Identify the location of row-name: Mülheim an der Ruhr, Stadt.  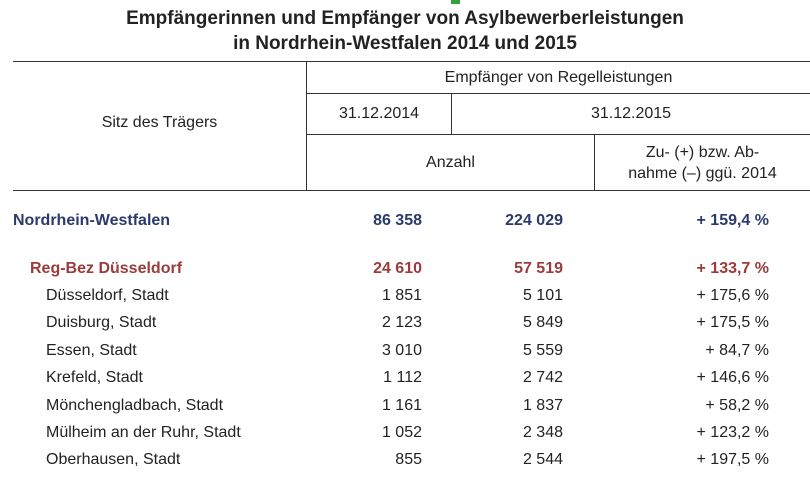
(143, 432).